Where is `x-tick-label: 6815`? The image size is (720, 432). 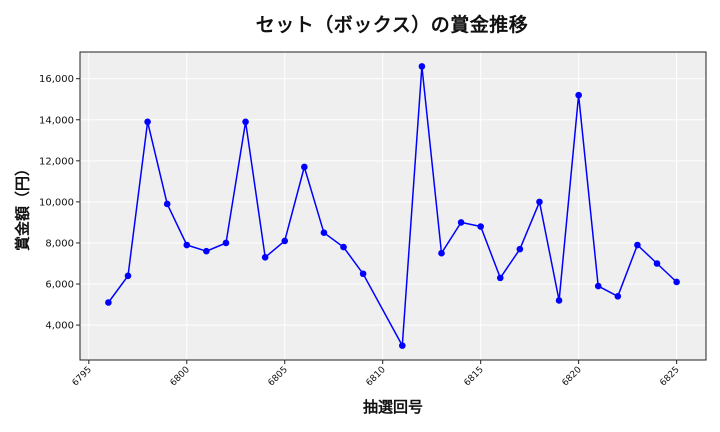
x-tick-label: 6815 is located at coordinates (474, 376).